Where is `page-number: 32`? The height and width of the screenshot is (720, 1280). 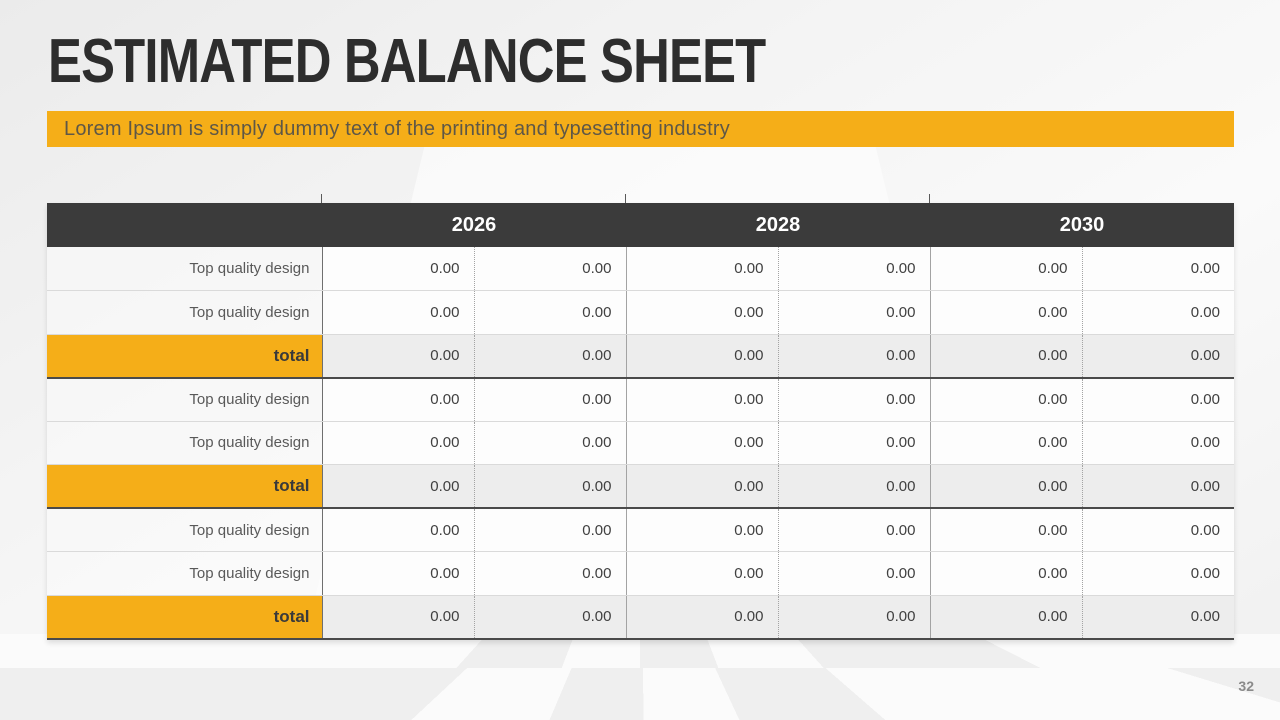
page-number: 32 is located at coordinates (1246, 686).